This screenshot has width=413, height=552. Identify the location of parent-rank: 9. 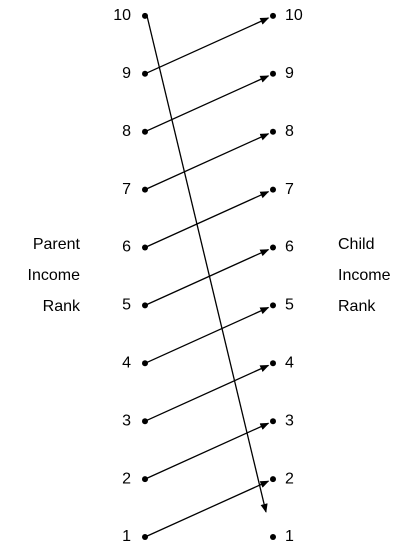
(126, 73).